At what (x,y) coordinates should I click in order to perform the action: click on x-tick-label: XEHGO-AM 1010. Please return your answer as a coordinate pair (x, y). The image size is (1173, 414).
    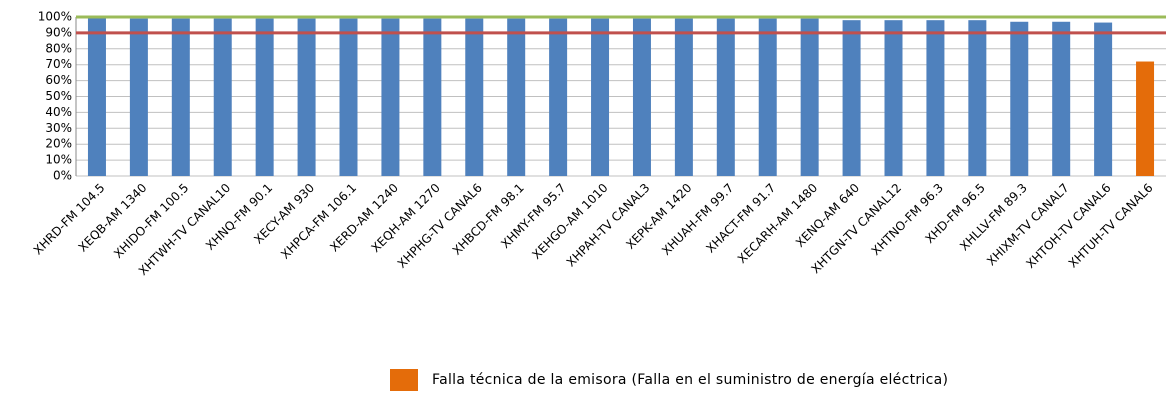
    Looking at the image, I should click on (569, 221).